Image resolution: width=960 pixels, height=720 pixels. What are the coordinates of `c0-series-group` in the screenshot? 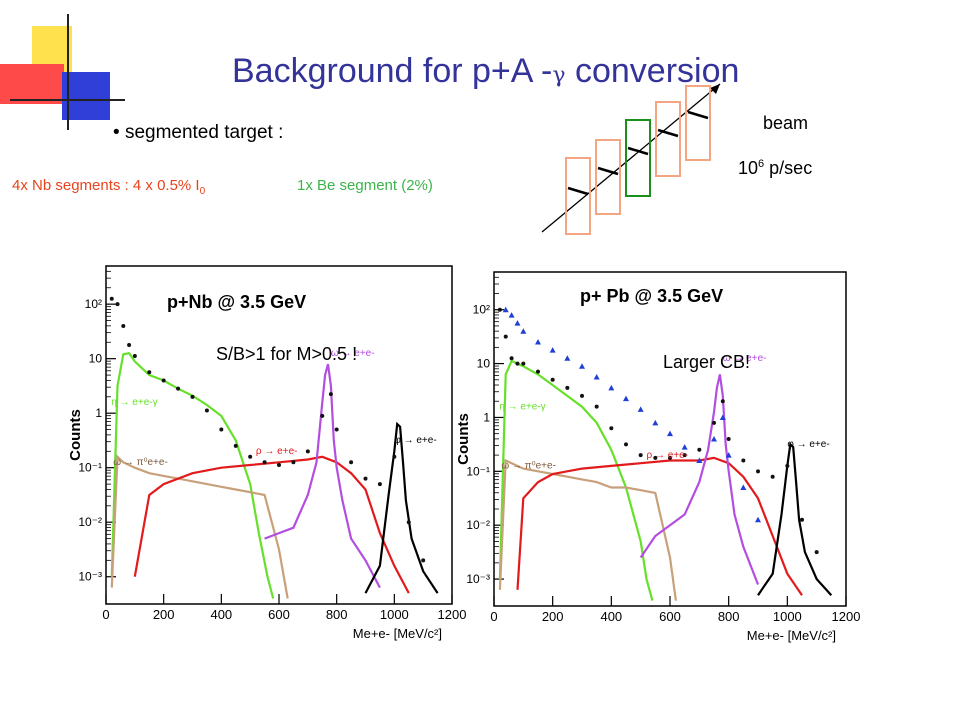 It's located at (274, 447).